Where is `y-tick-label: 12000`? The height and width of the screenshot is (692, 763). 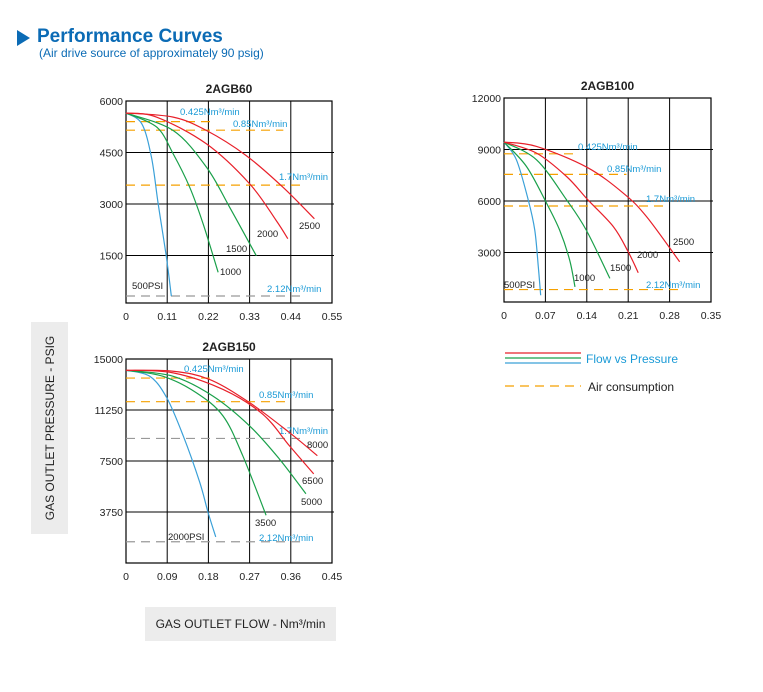 y-tick-label: 12000 is located at coordinates (486, 99).